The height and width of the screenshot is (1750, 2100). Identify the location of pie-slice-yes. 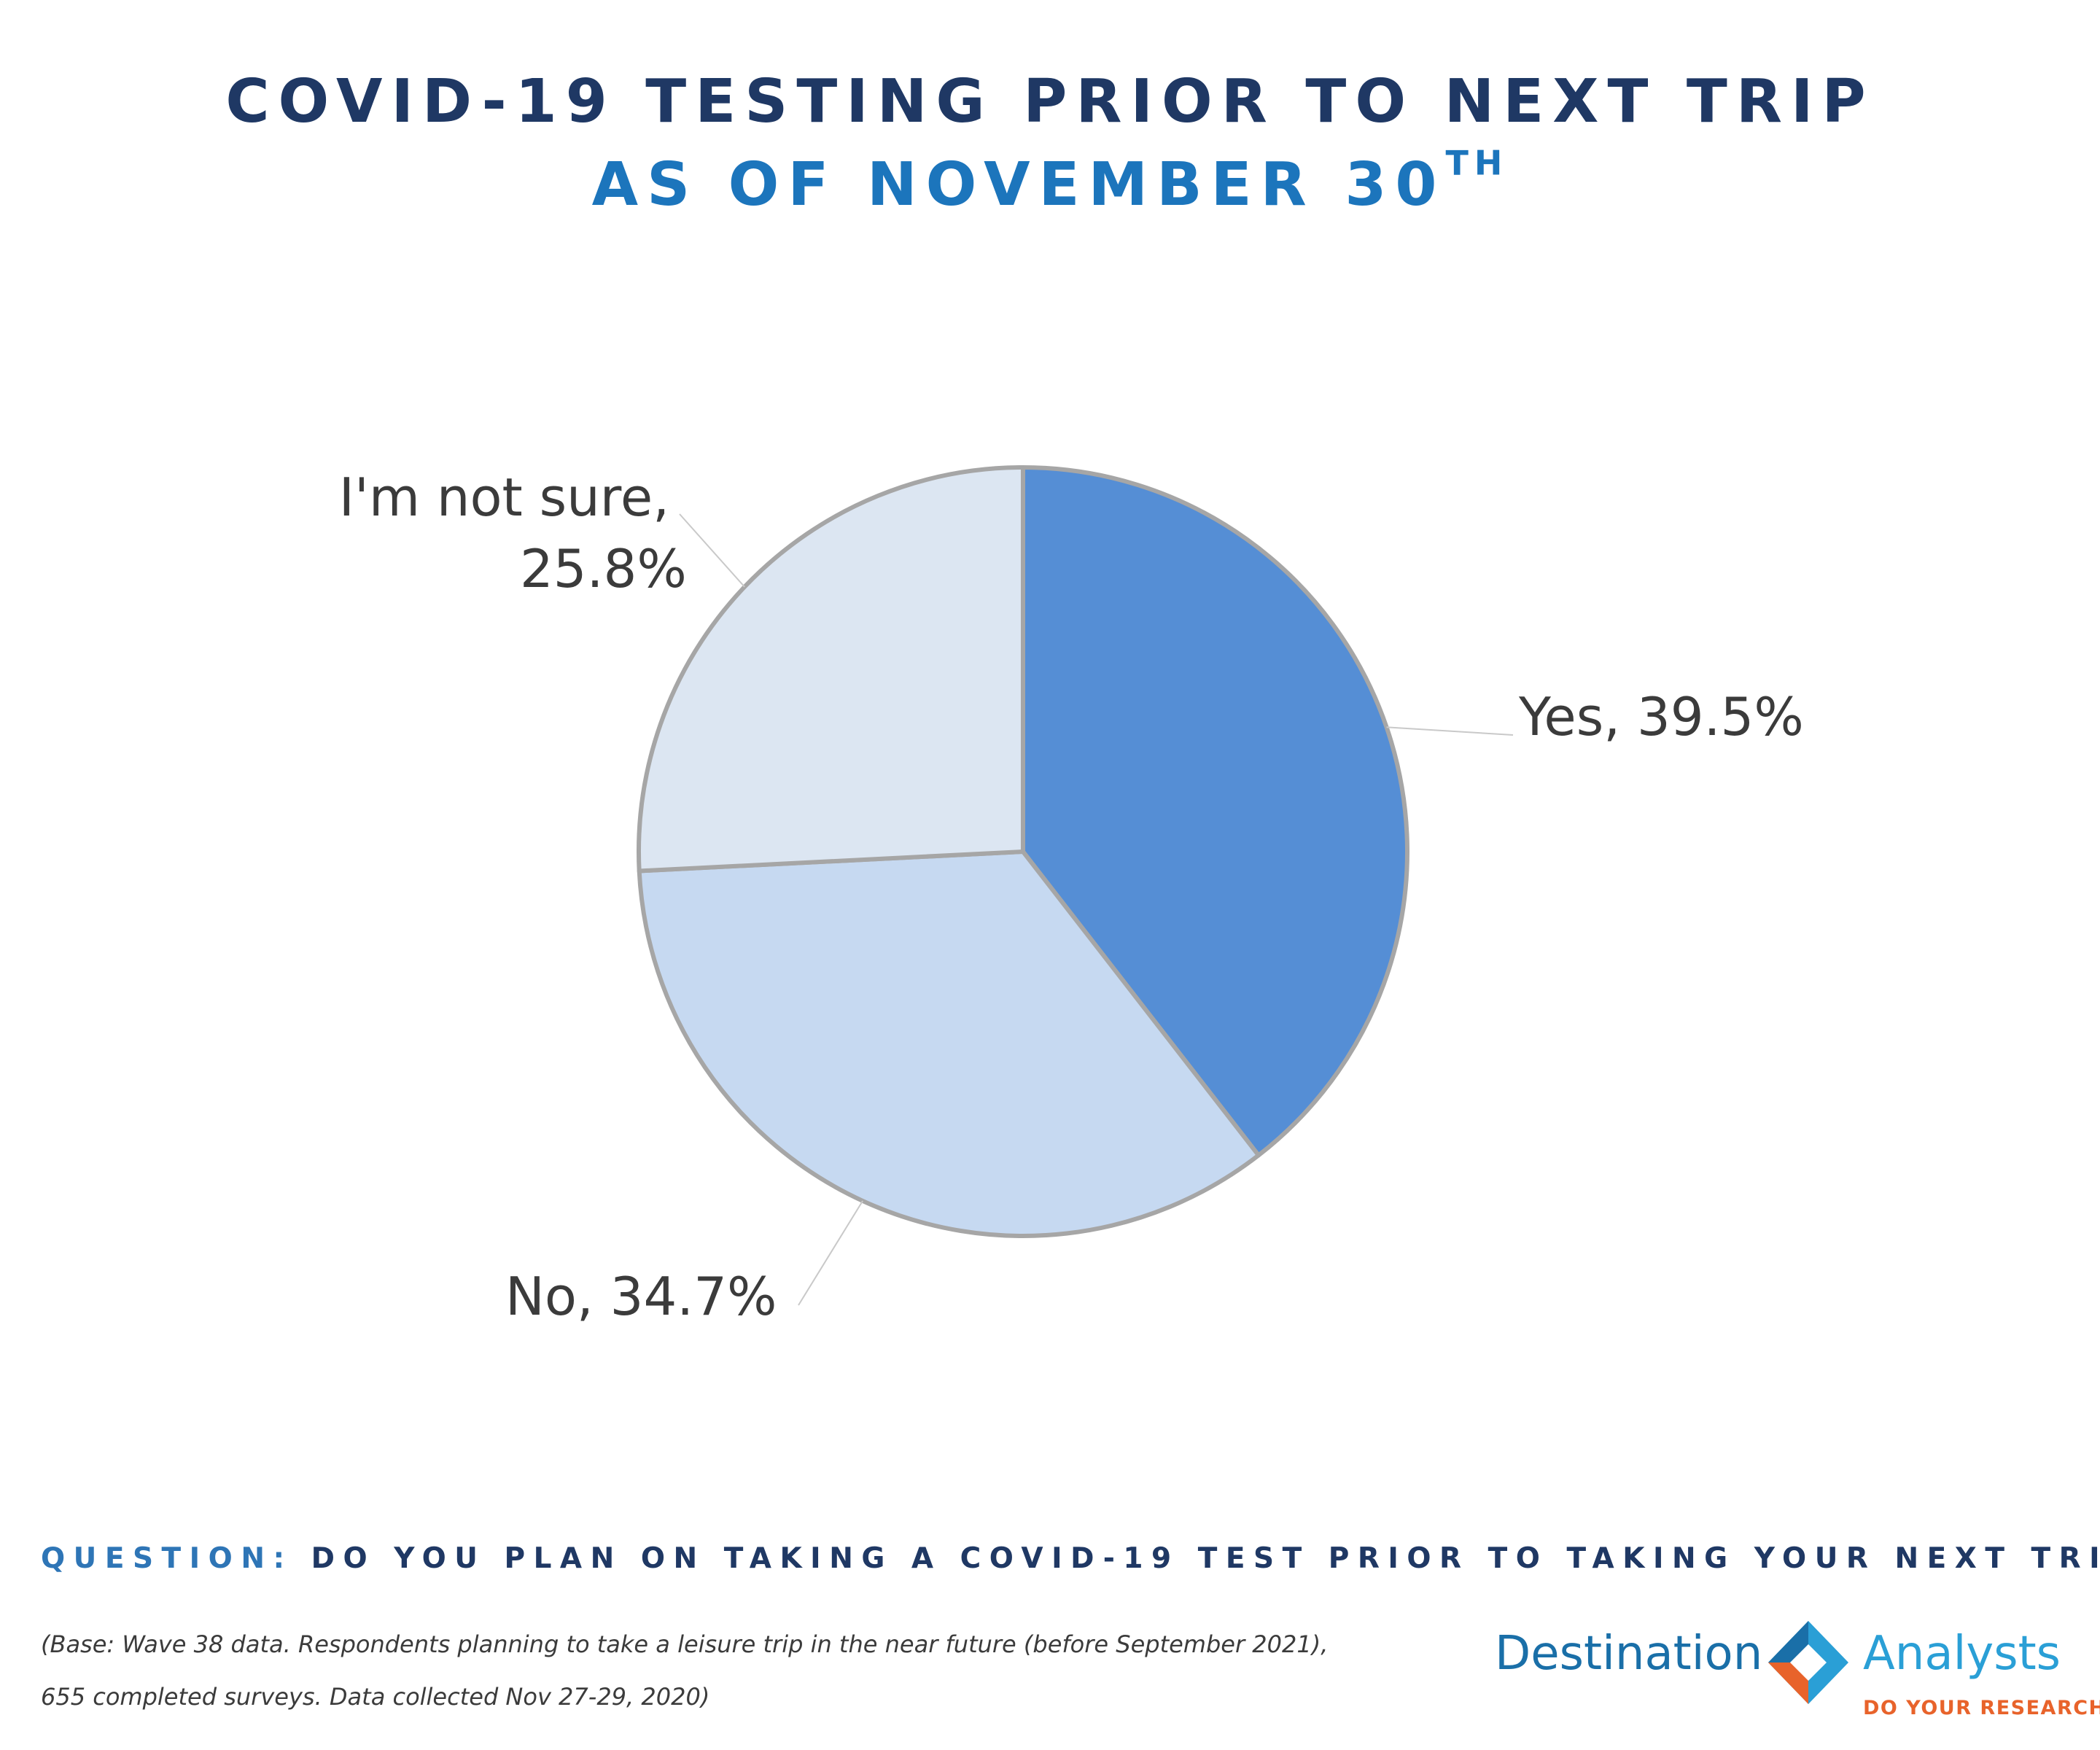
(1215, 811).